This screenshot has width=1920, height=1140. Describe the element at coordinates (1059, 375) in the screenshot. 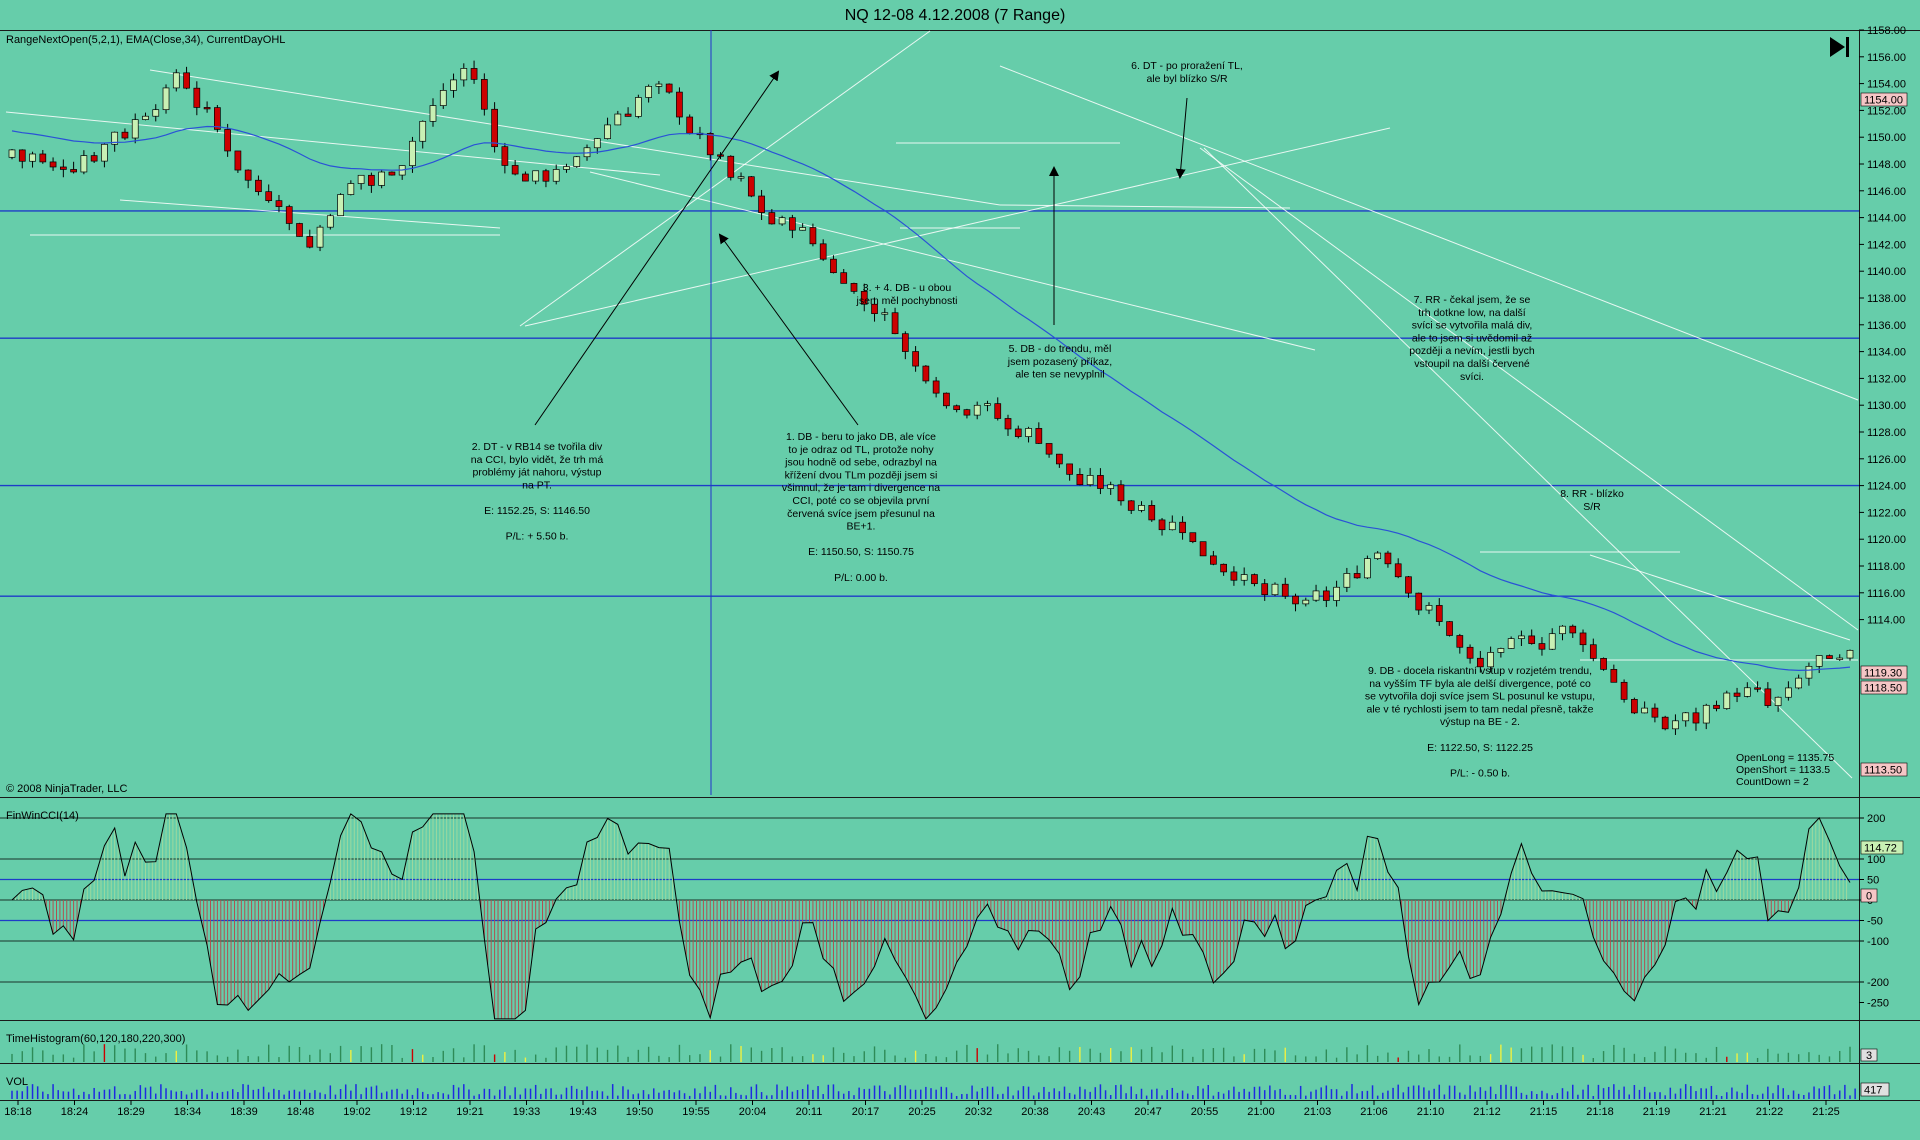

I see `annotation-line: ale ten se nevyplnil` at that location.